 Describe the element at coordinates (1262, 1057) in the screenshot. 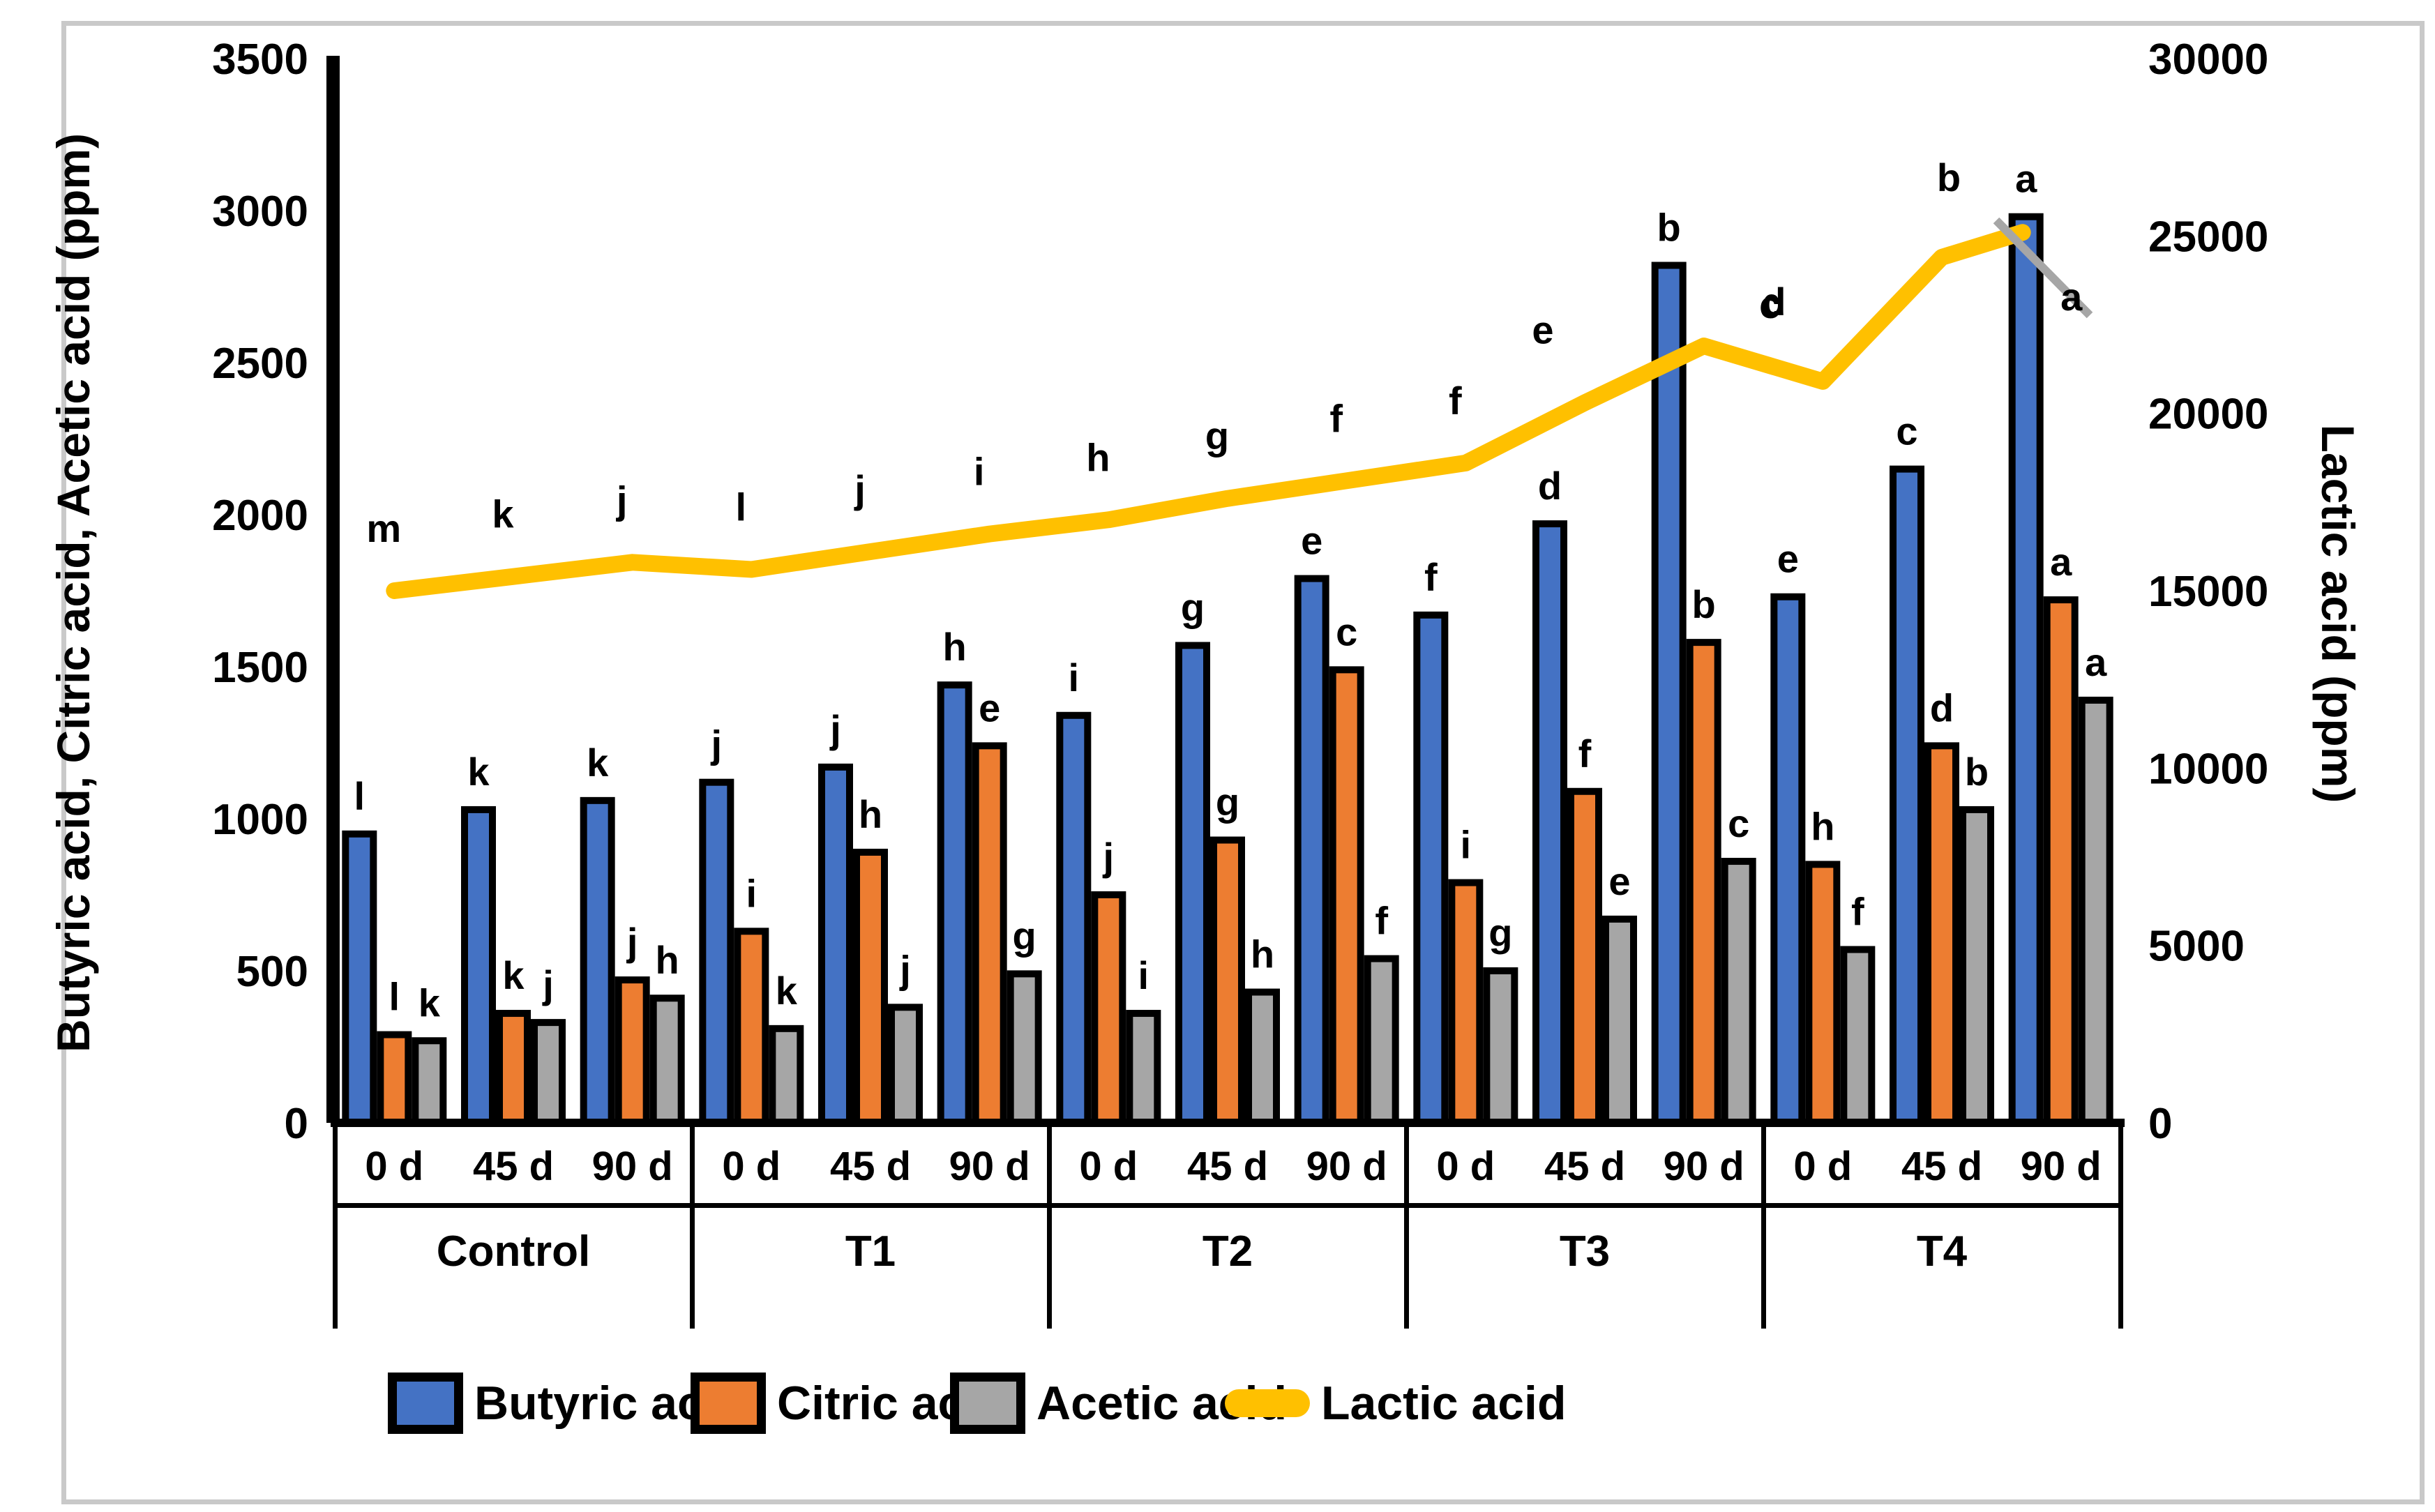

I see `bar-acetic-t2-45d` at that location.